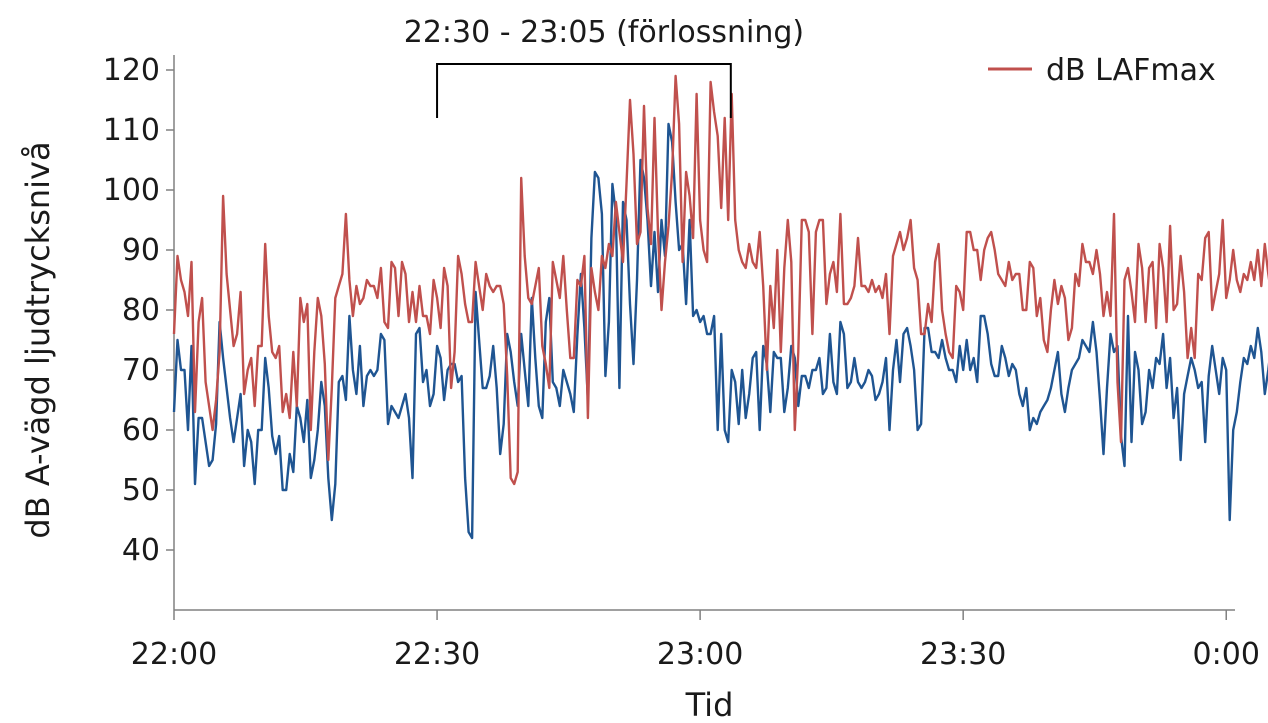 This screenshot has height=723, width=1268. I want to click on y-tick-label: 40, so click(141, 550).